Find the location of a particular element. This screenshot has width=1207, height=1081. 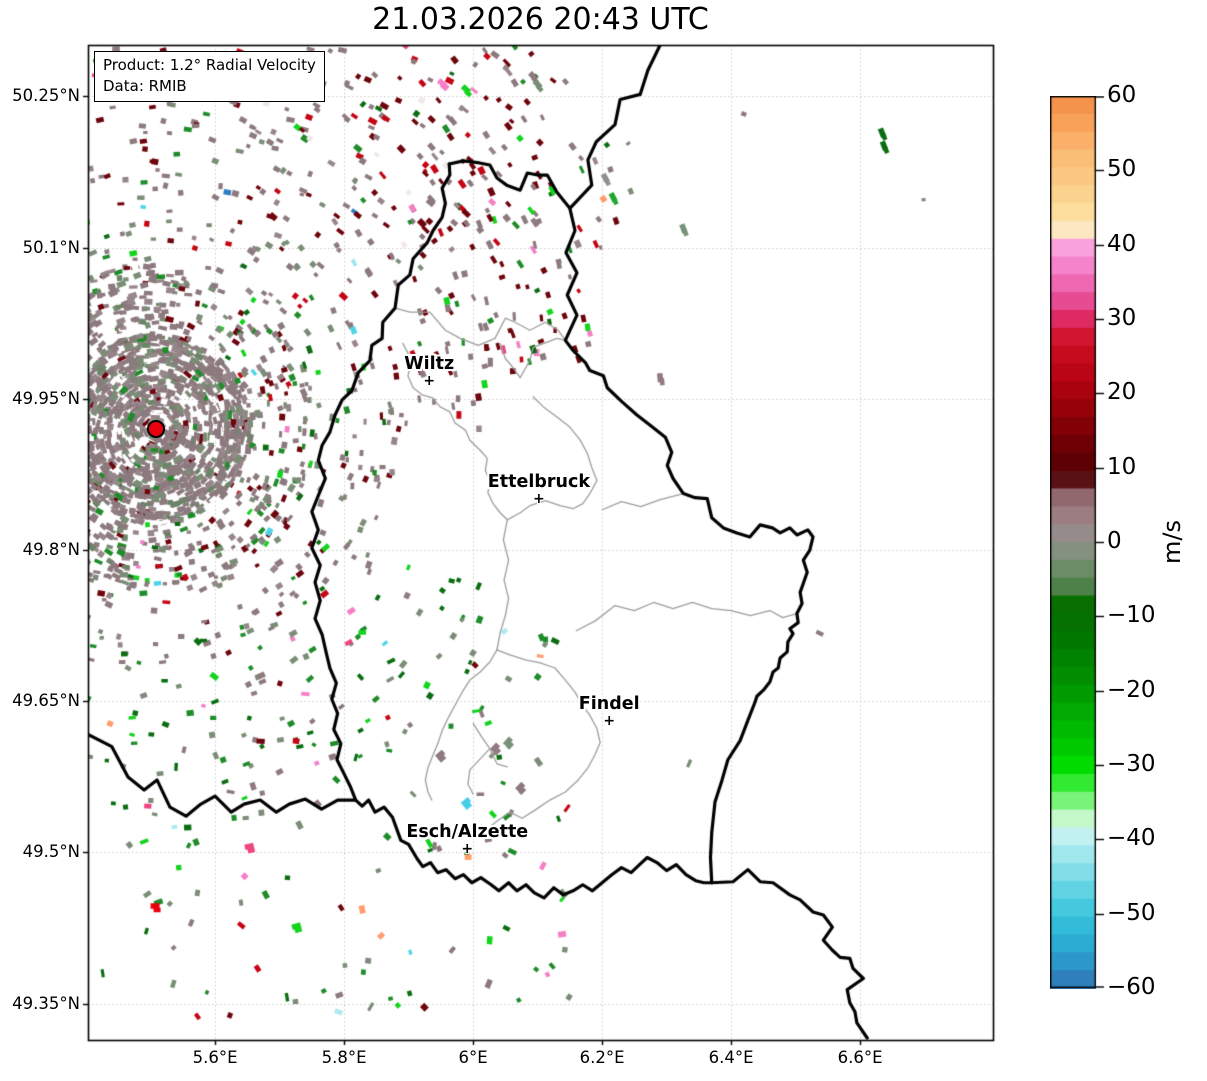

colorbar-tick-label: −40 is located at coordinates (1131, 838).